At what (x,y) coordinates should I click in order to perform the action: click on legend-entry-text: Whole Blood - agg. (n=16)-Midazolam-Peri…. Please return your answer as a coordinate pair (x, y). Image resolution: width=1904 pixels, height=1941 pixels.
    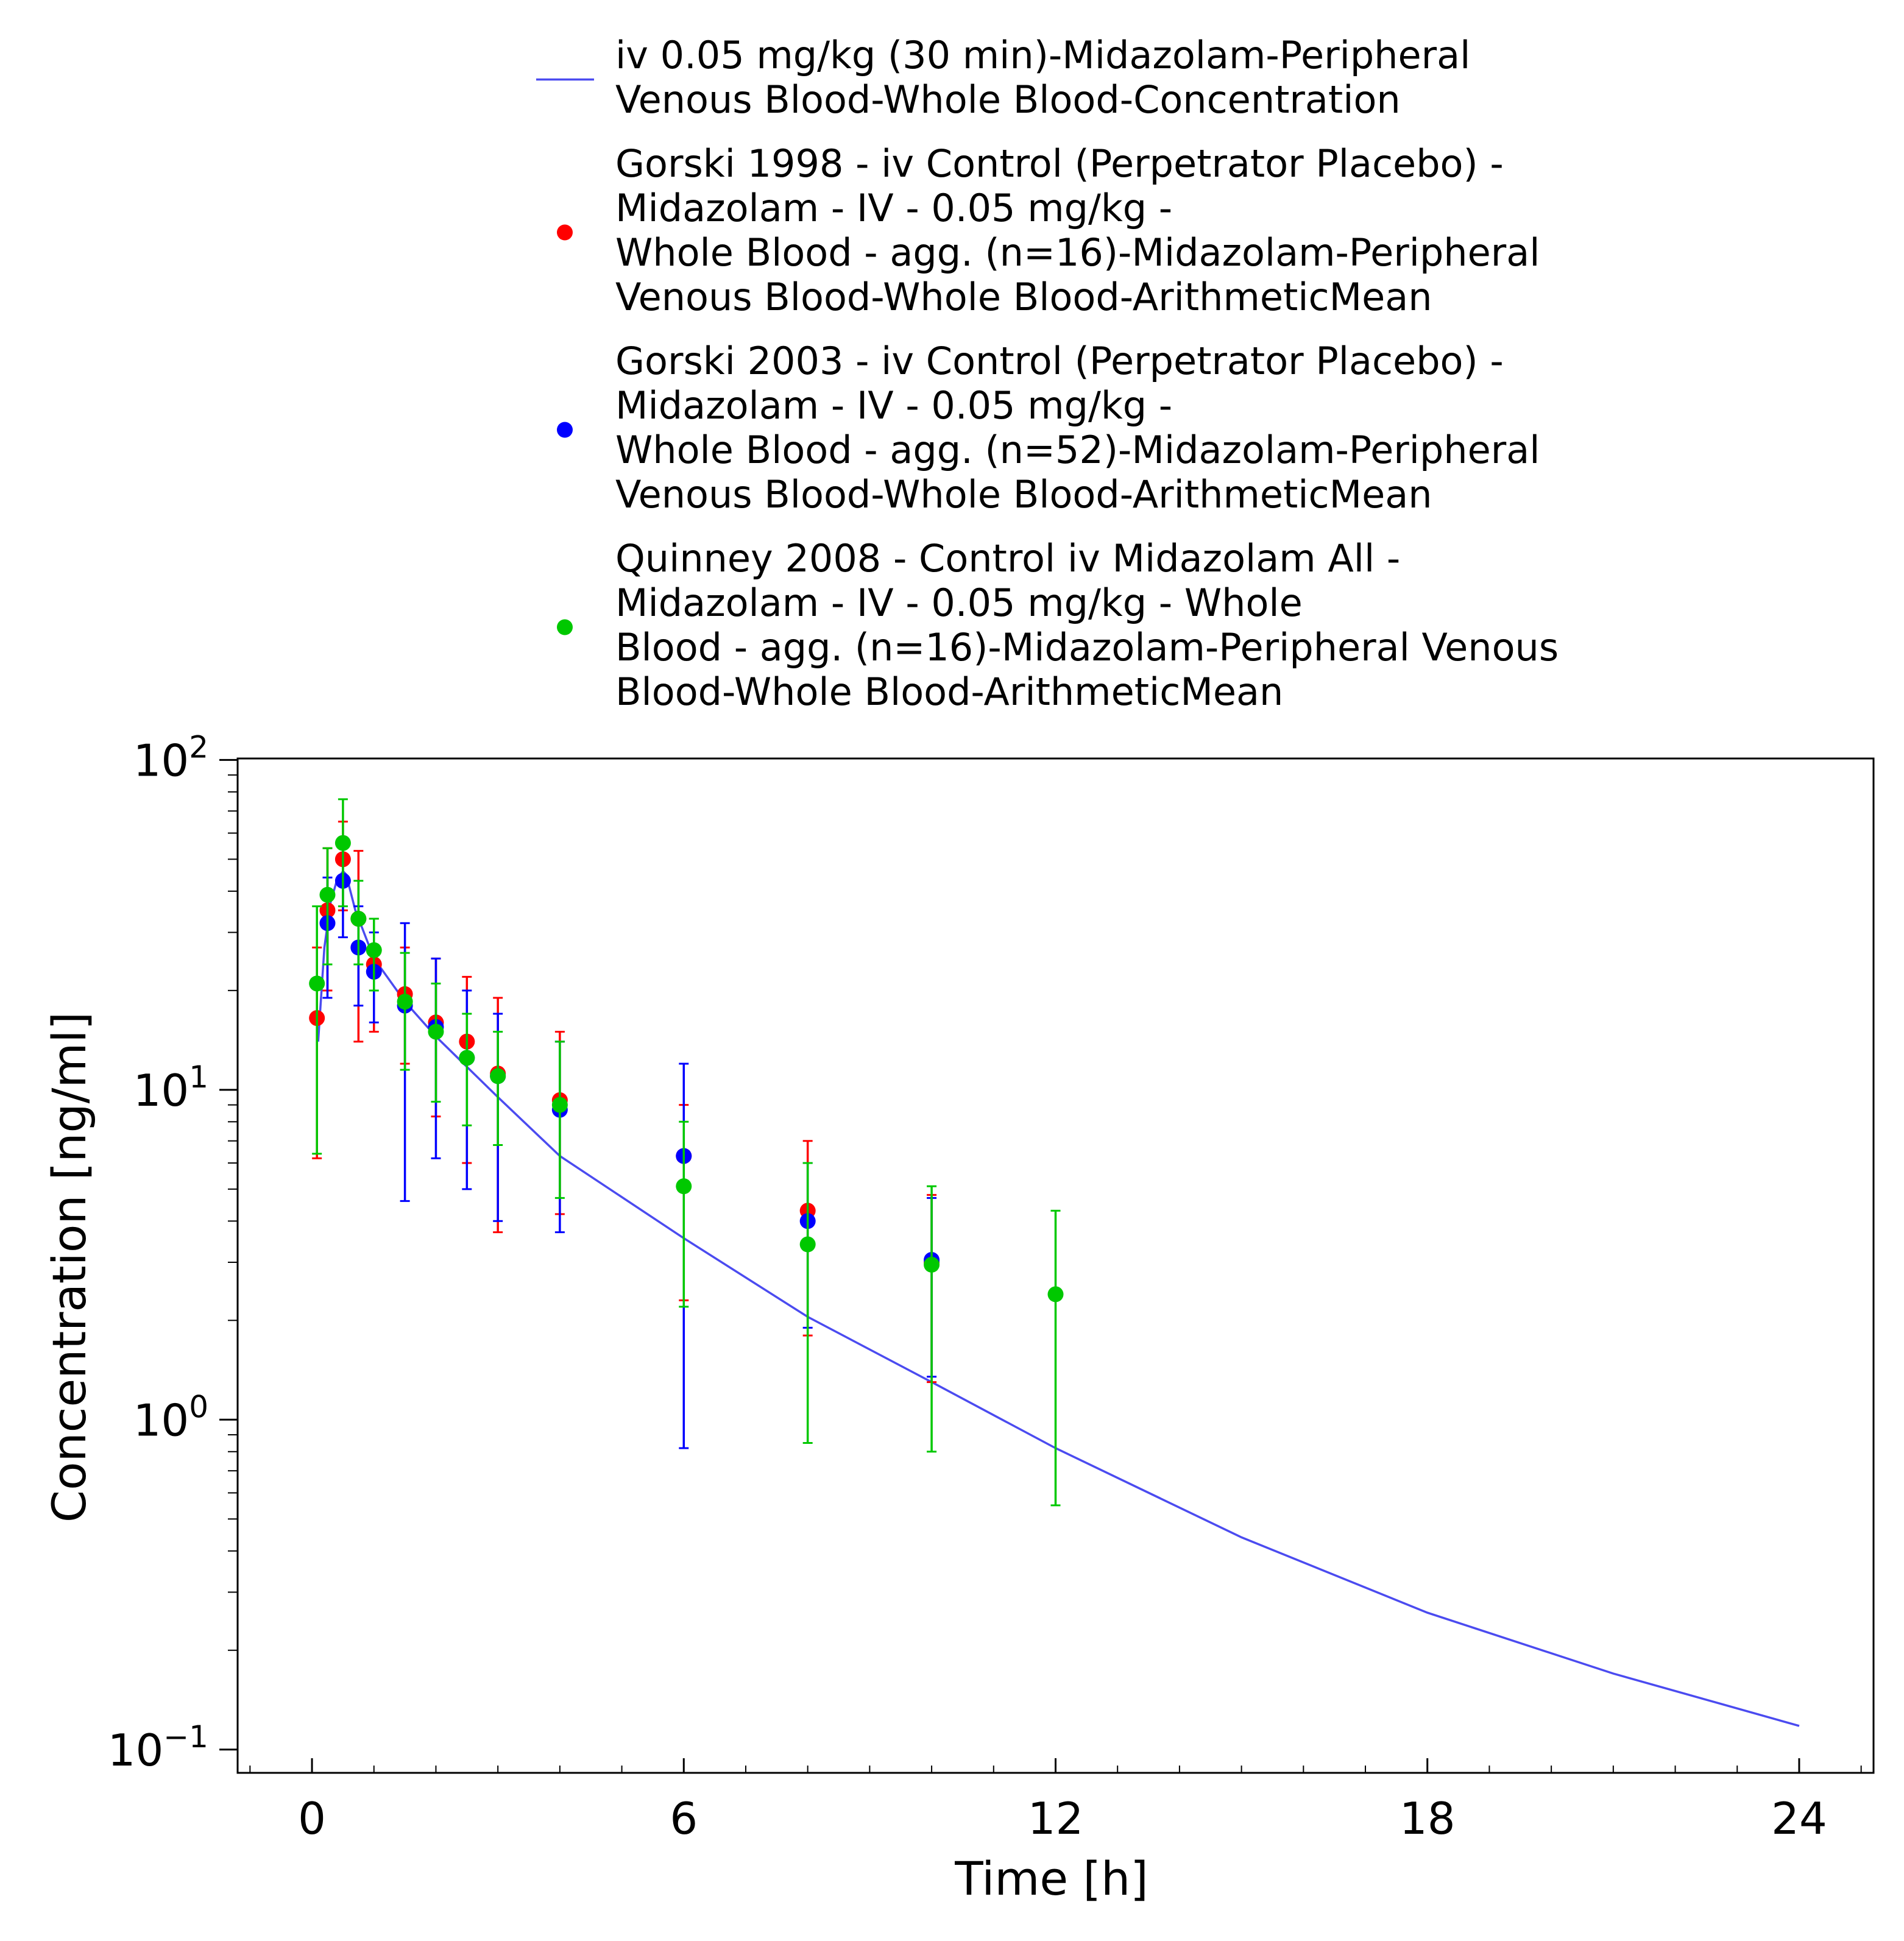
    Looking at the image, I should click on (1077, 252).